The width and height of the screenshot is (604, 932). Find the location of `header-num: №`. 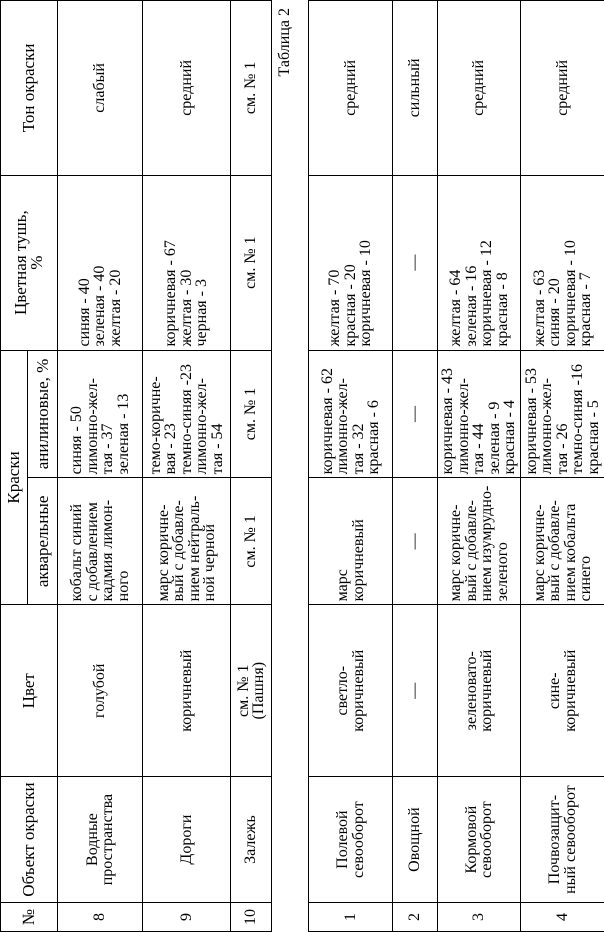

header-num: № is located at coordinates (29, 917).